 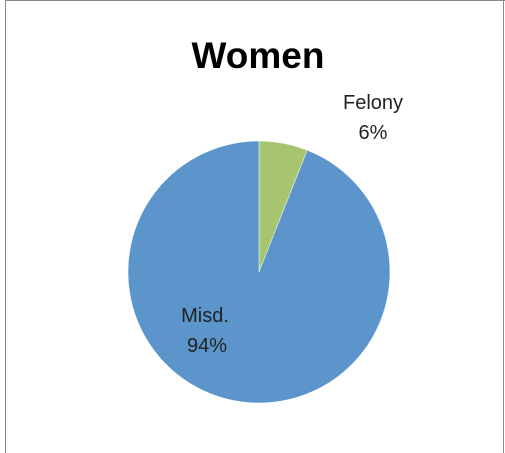 What do you see at coordinates (503, 226) in the screenshot?
I see `chart-border-right` at bounding box center [503, 226].